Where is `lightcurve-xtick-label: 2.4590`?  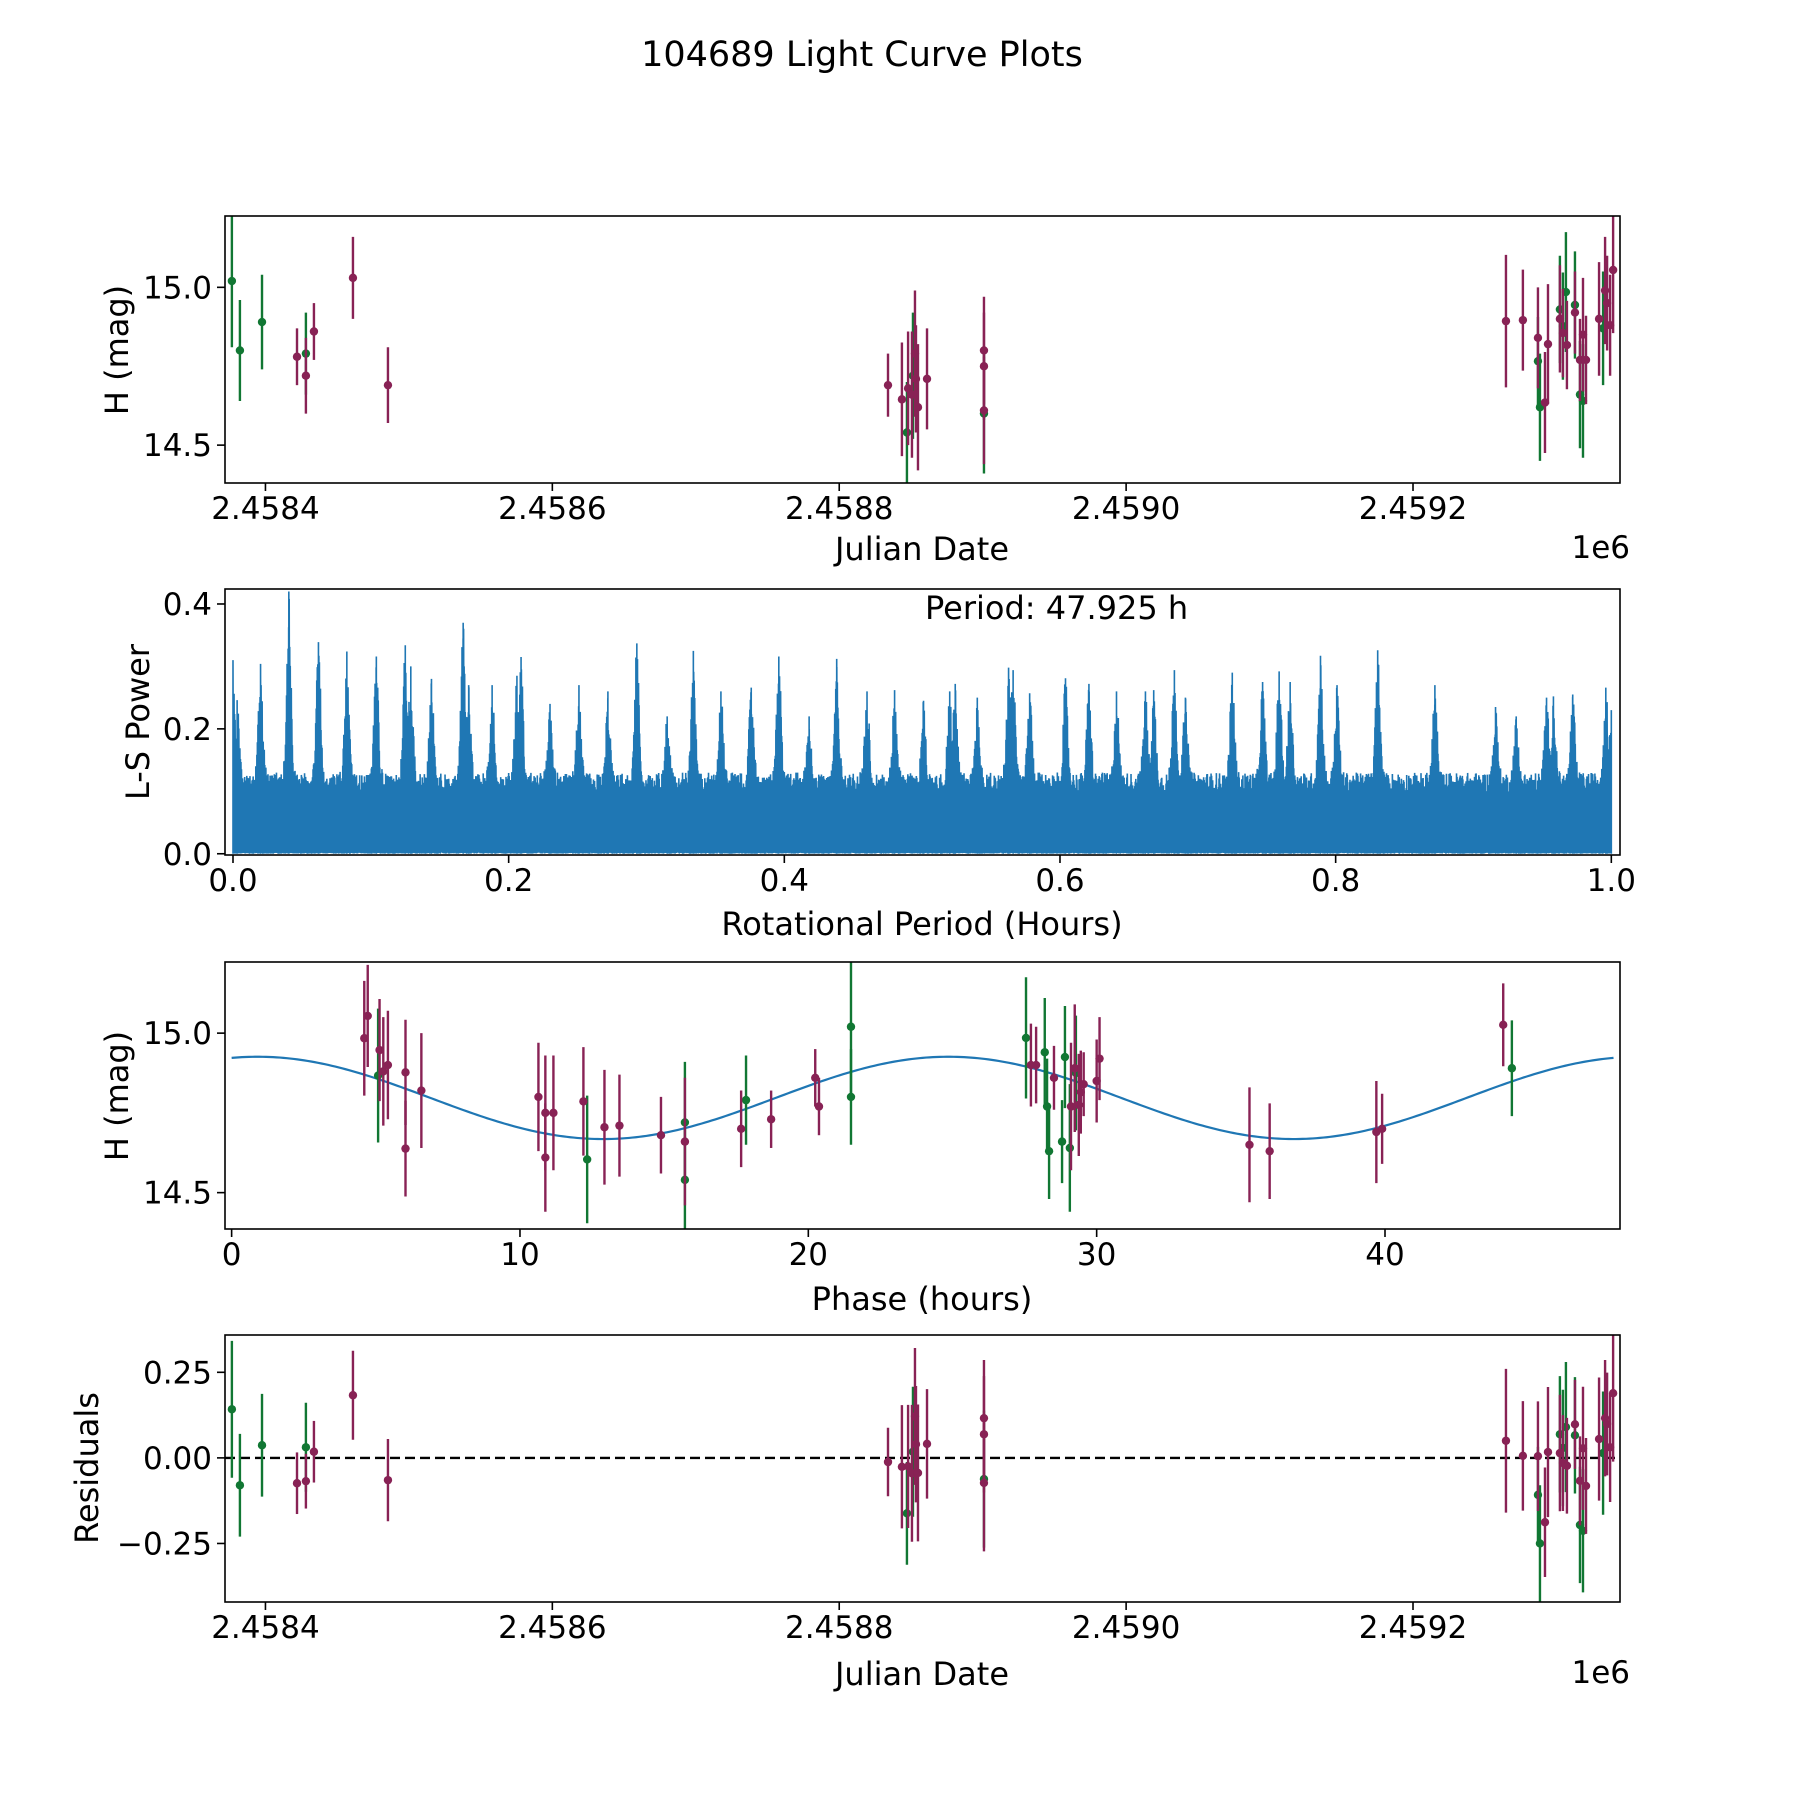 lightcurve-xtick-label: 2.4590 is located at coordinates (1126, 509).